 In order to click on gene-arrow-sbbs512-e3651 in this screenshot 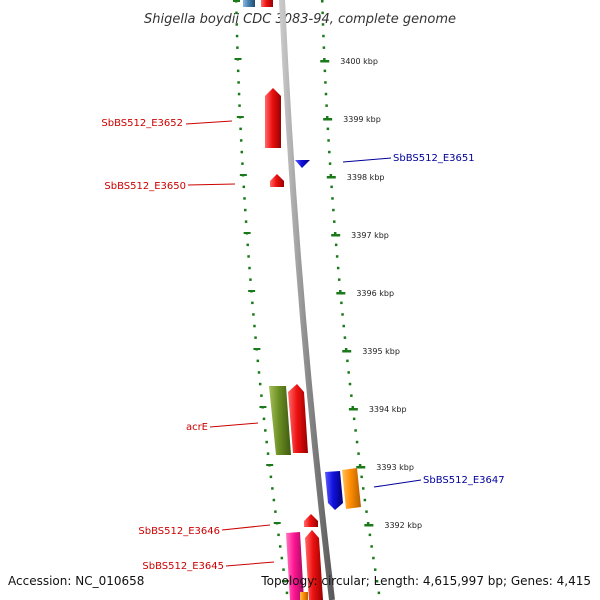, I will do `click(302, 164)`.